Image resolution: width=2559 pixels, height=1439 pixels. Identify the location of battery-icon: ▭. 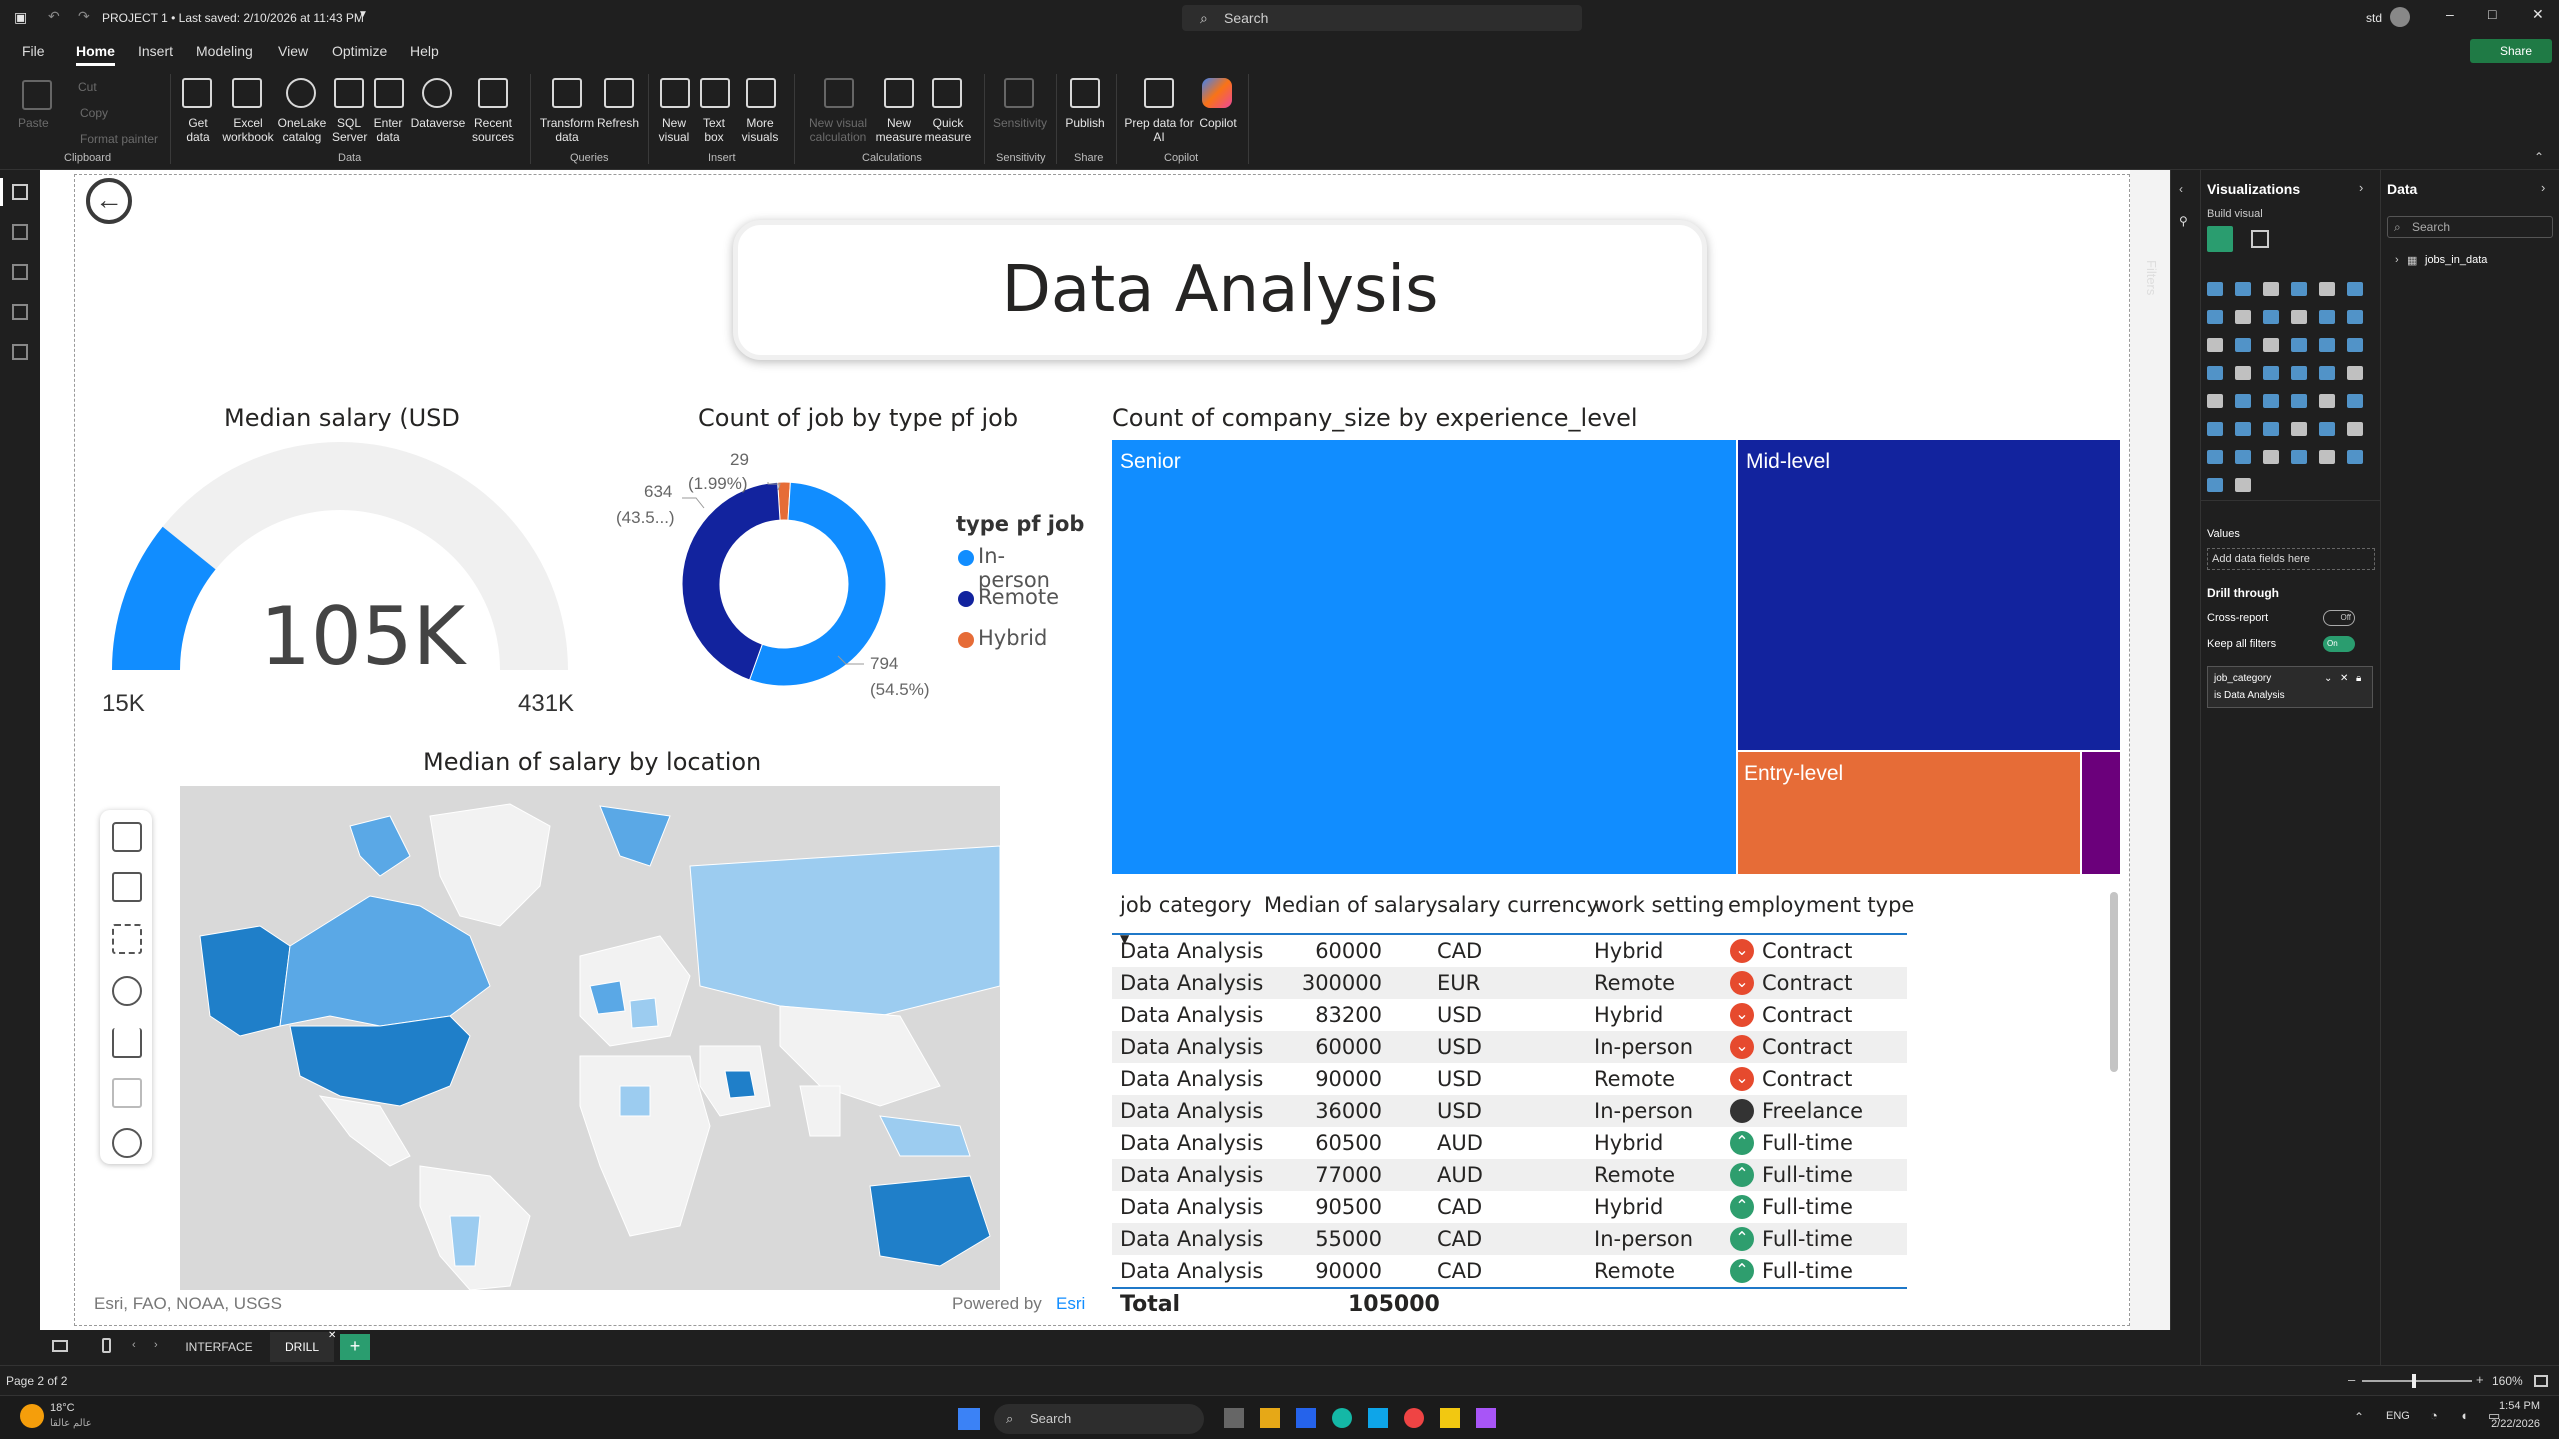
(2494, 1415).